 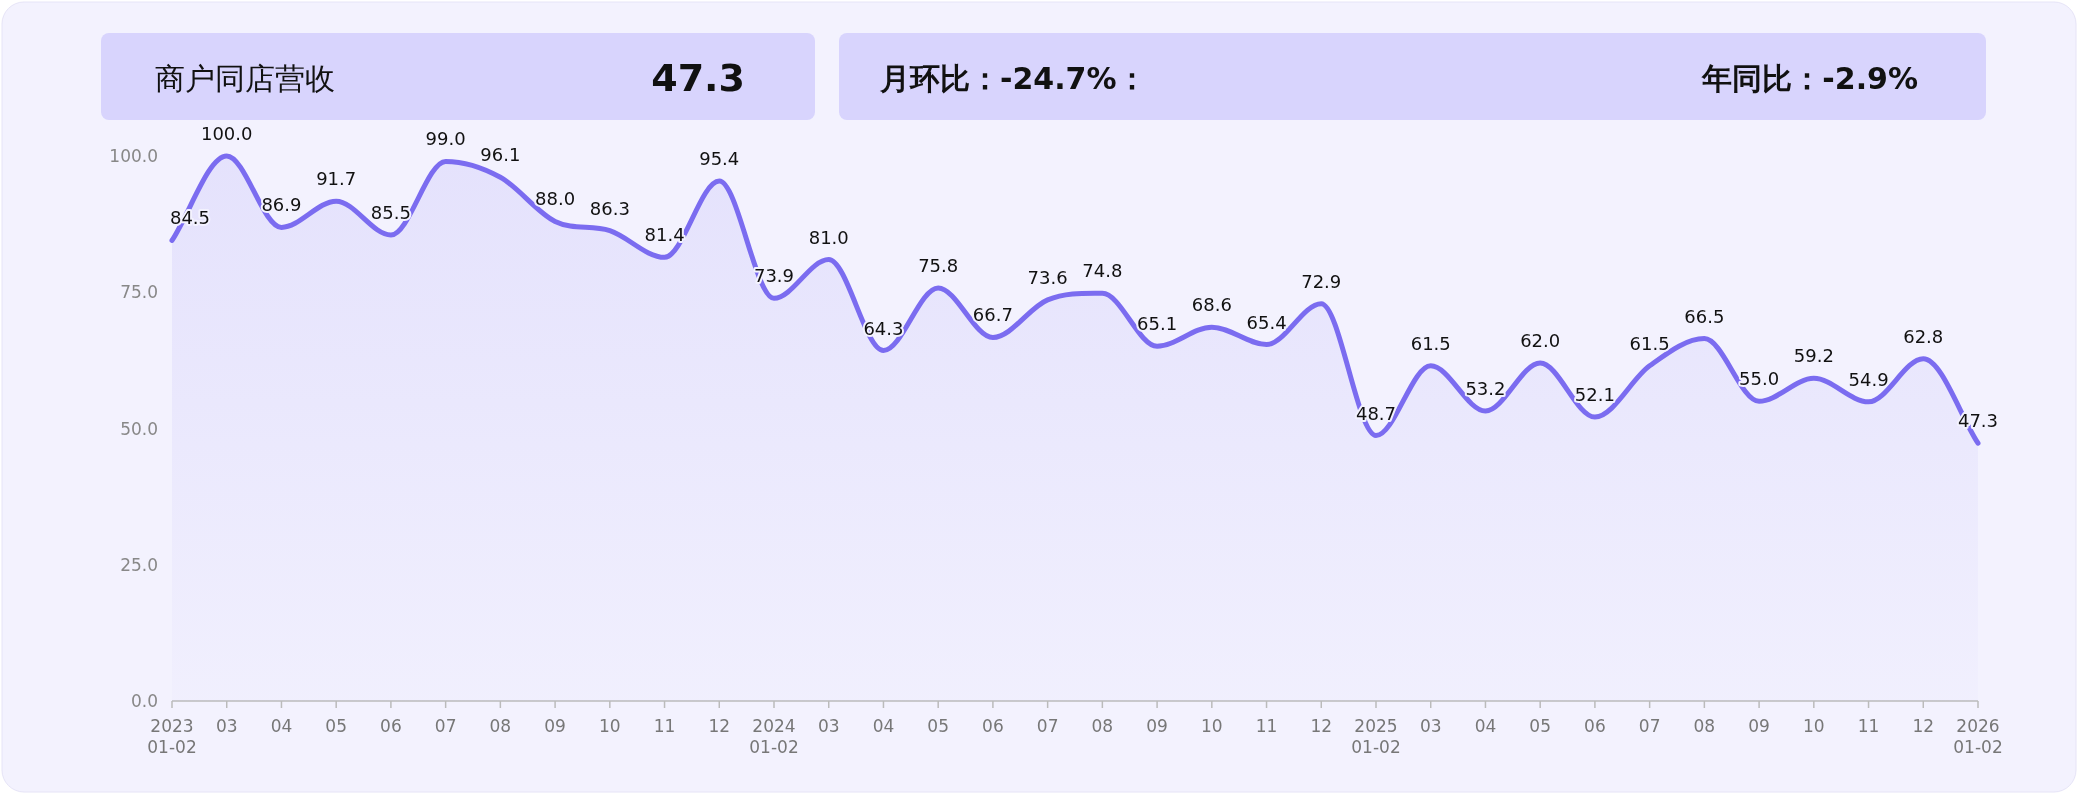 I want to click on text: 年同比：-2.9%, so click(x=1809, y=78).